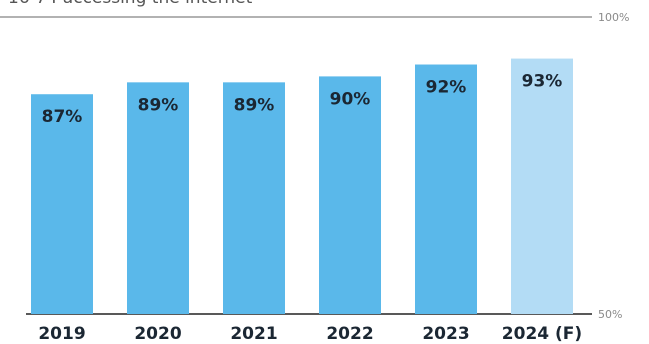 The image size is (649, 344). What do you see at coordinates (542, 334) in the screenshot?
I see `x-tick-label: 2024 (F)` at bounding box center [542, 334].